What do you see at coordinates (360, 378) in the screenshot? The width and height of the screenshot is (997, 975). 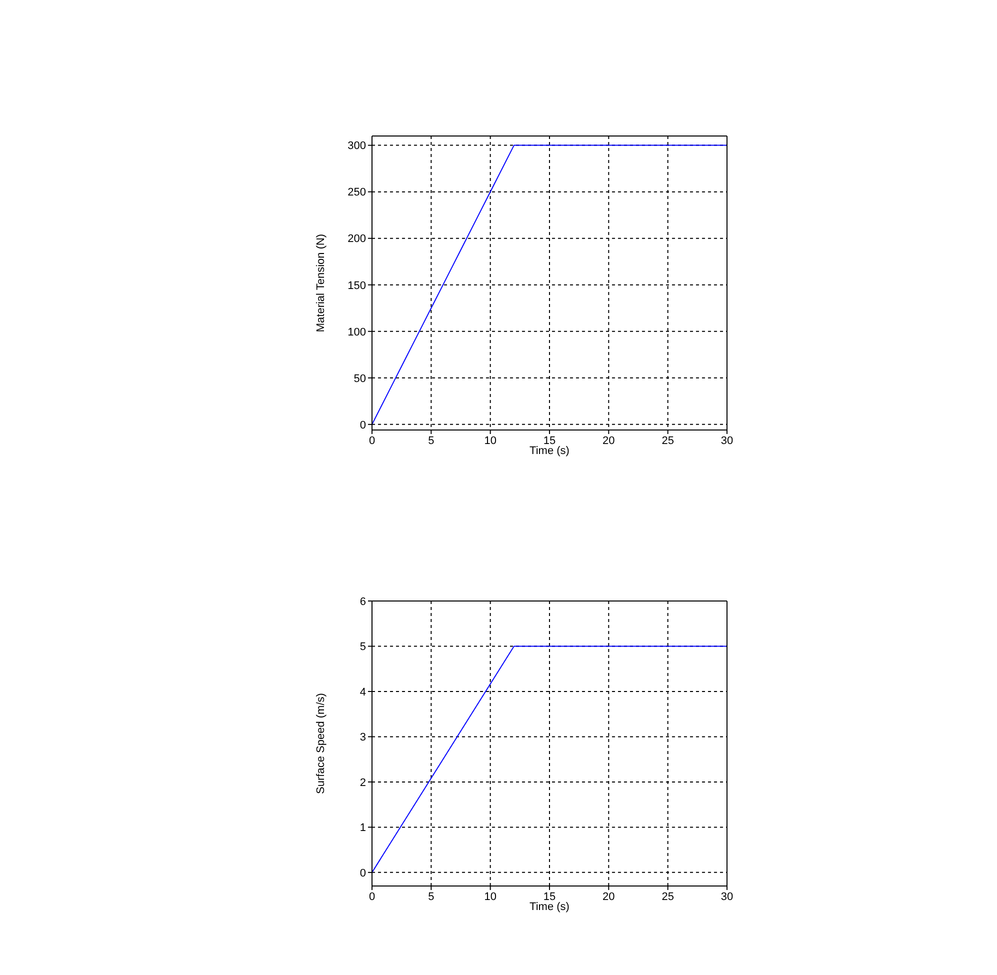 I see `y-tick-label: 50` at bounding box center [360, 378].